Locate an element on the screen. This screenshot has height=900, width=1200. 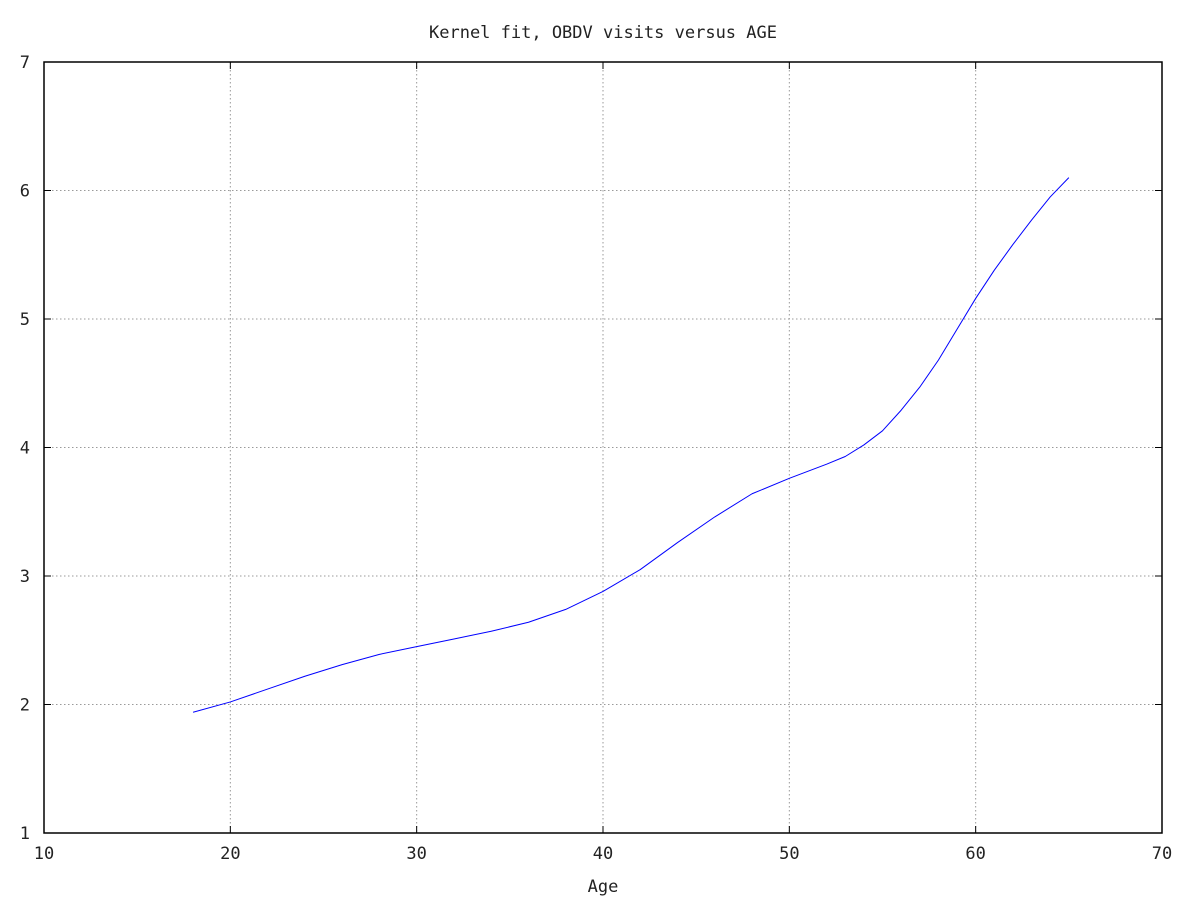
x-tick-label: 60 is located at coordinates (975, 854).